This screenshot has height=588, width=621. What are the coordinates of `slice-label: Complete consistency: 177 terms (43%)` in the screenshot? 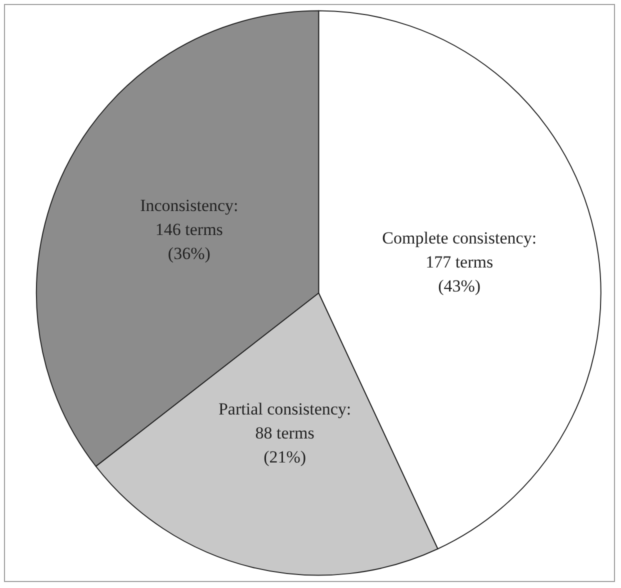 It's located at (459, 262).